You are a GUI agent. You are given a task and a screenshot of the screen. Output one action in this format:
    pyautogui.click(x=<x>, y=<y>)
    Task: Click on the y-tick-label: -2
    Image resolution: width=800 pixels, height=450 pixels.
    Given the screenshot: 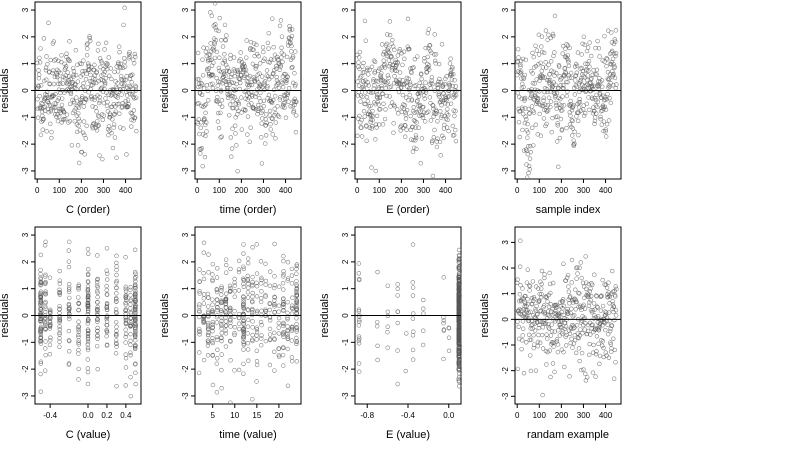 What is the action you would take?
    pyautogui.click(x=505, y=371)
    